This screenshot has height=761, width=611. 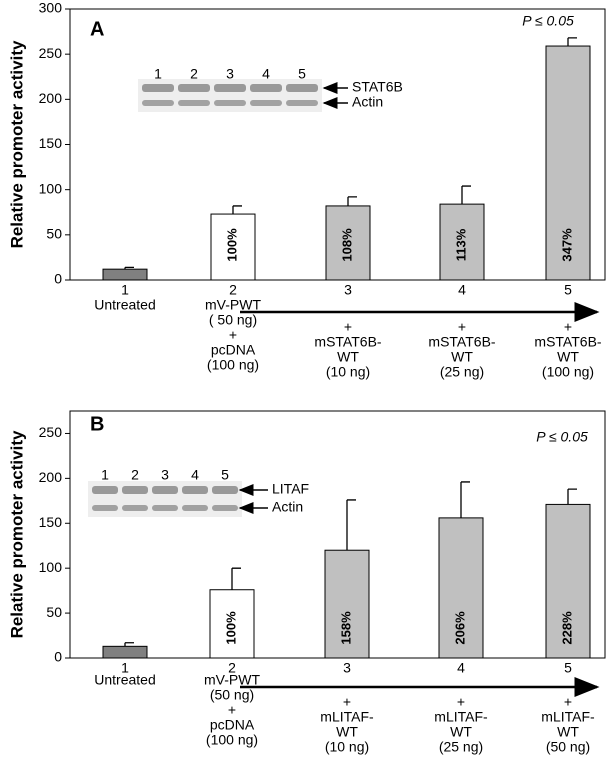 I want to click on panel-label: A, so click(x=97, y=29).